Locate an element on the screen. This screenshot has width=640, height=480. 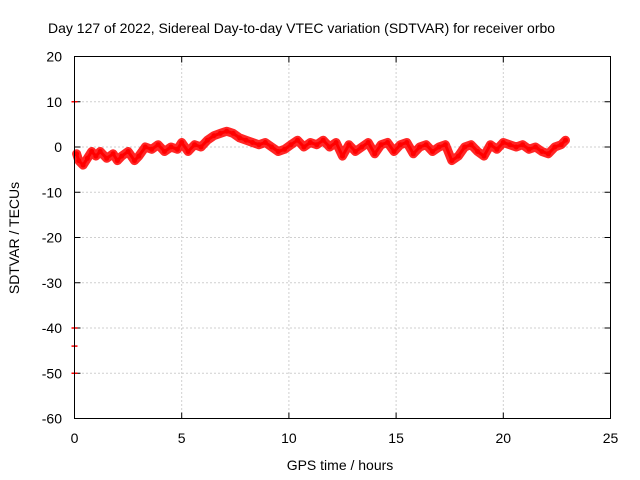
y-tick-label: -40 is located at coordinates (52, 328).